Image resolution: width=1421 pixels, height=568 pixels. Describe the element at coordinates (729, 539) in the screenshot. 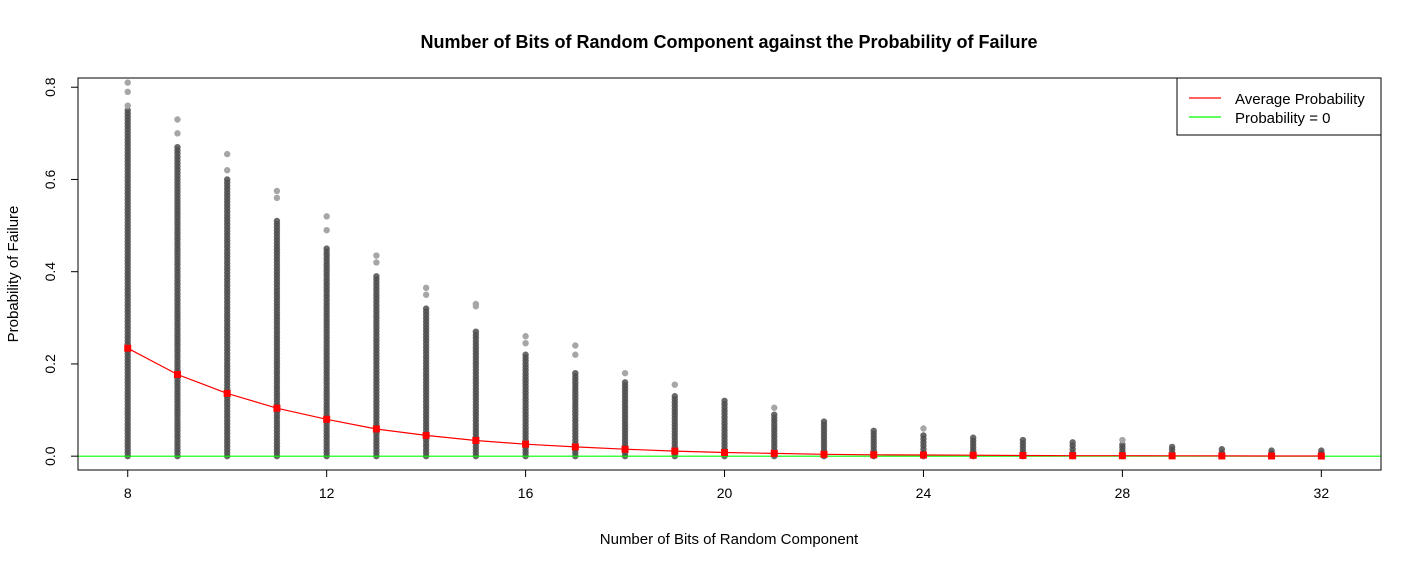

I see `x-axis-label: Number of Bits of Random Component` at that location.